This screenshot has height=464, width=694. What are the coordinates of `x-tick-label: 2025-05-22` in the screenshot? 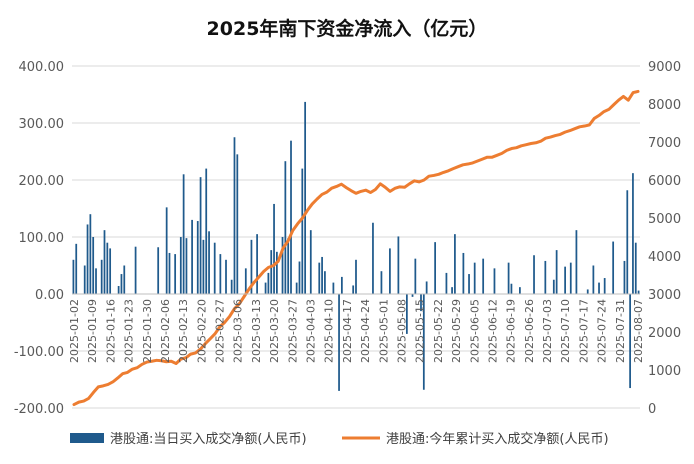 It's located at (438, 331).